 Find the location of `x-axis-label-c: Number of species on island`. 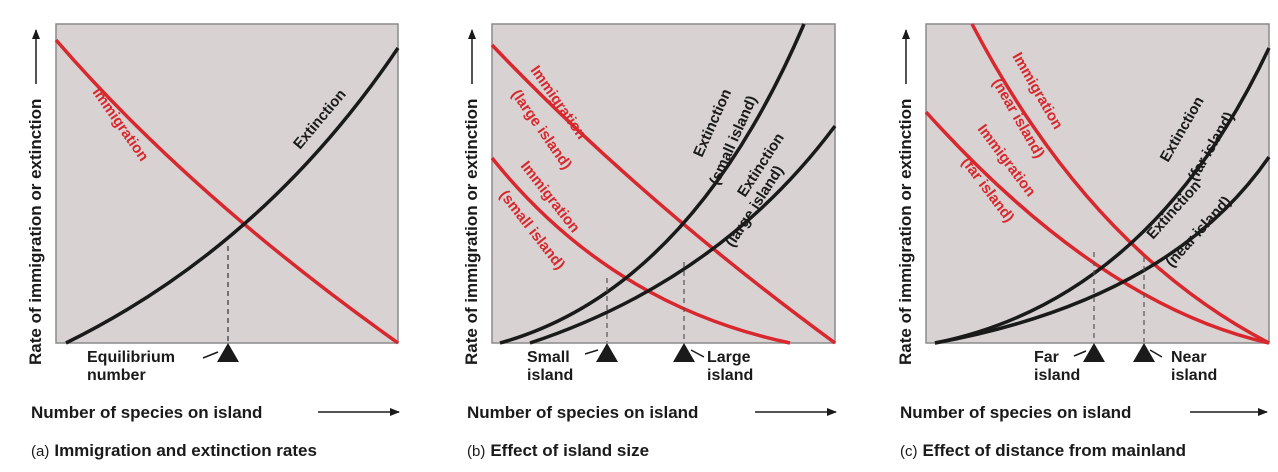

x-axis-label-c: Number of species on island is located at coordinates (1015, 412).